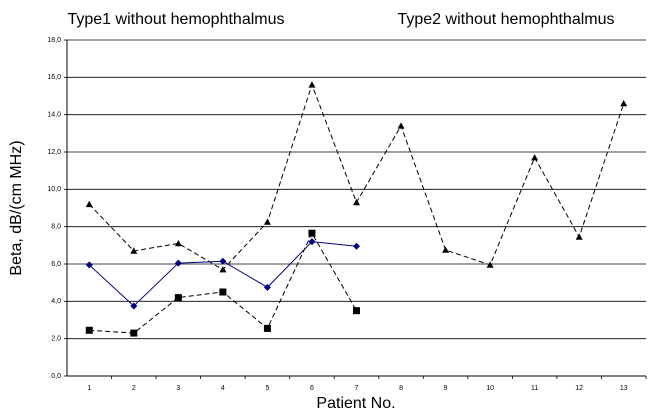 The height and width of the screenshot is (416, 650). Describe the element at coordinates (223, 388) in the screenshot. I see `x-tick-label: 4` at that location.